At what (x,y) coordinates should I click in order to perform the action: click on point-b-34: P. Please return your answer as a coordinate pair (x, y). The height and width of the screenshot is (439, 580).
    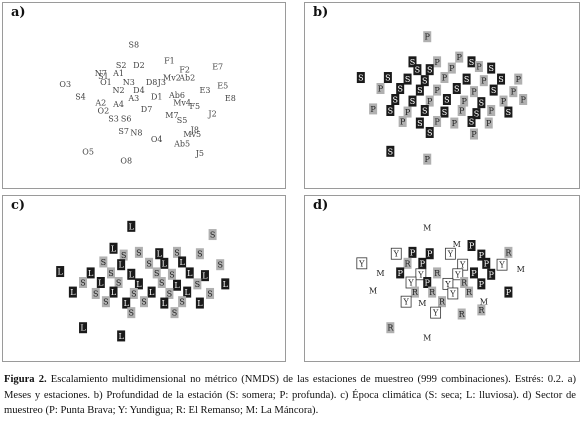
    Looking at the image, I should click on (523, 99).